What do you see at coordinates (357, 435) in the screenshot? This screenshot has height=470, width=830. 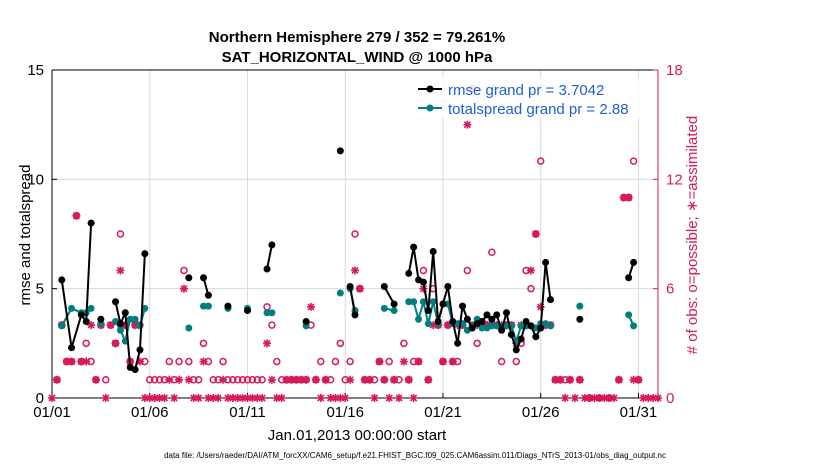 I see `x-axis-label: Jan.01,2013 00:00:00 start` at bounding box center [357, 435].